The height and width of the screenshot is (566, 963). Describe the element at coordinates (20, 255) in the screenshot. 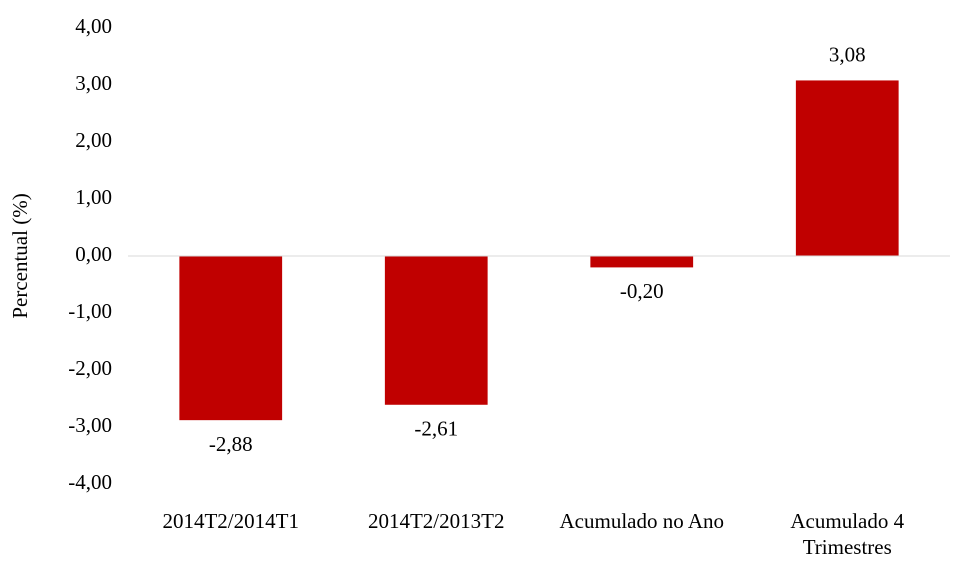

I see `y-axis-label: Percentual (%)` at that location.